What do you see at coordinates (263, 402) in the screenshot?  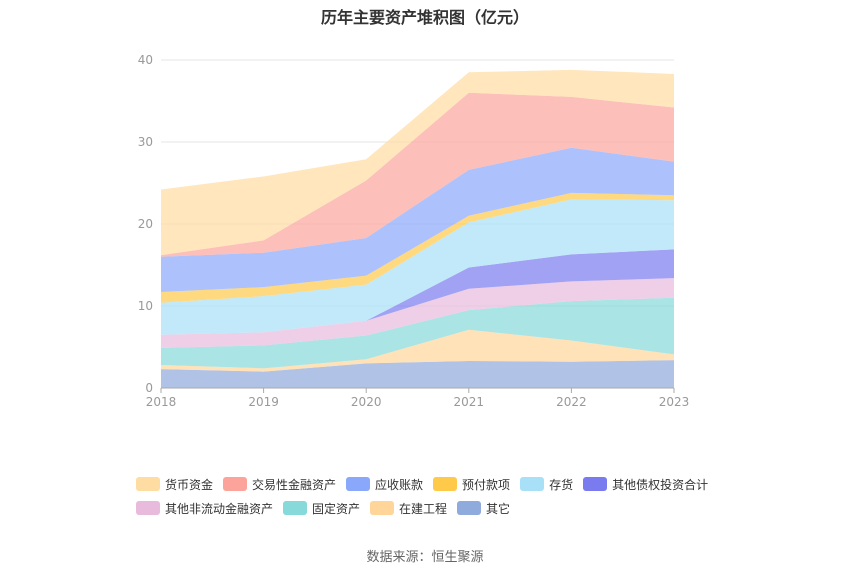 I see `x-tick-label-1: 2019` at bounding box center [263, 402].